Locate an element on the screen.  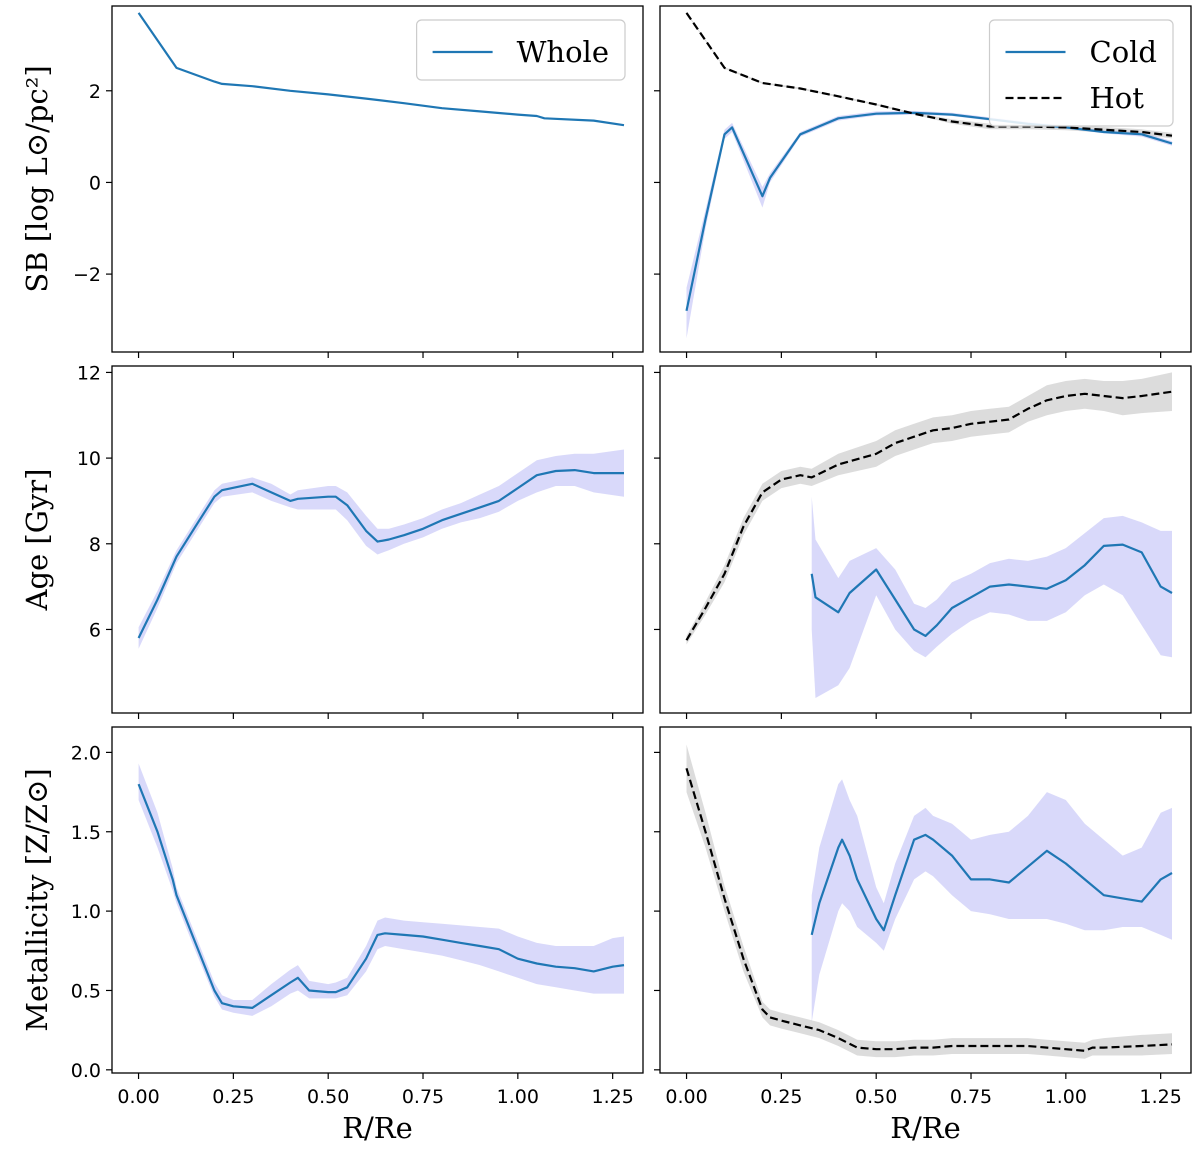
panel-age-right is located at coordinates (923, 542).